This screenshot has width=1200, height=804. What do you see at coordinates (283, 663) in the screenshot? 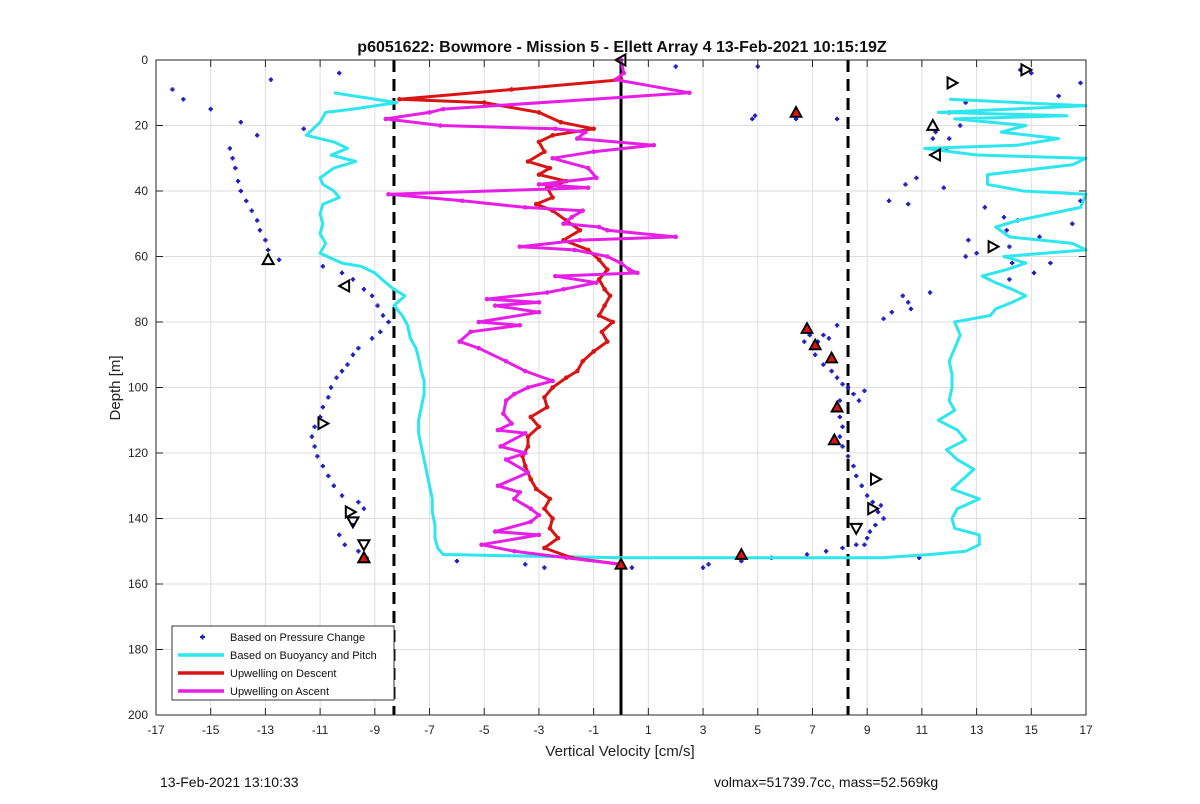
I see `legend-box` at bounding box center [283, 663].